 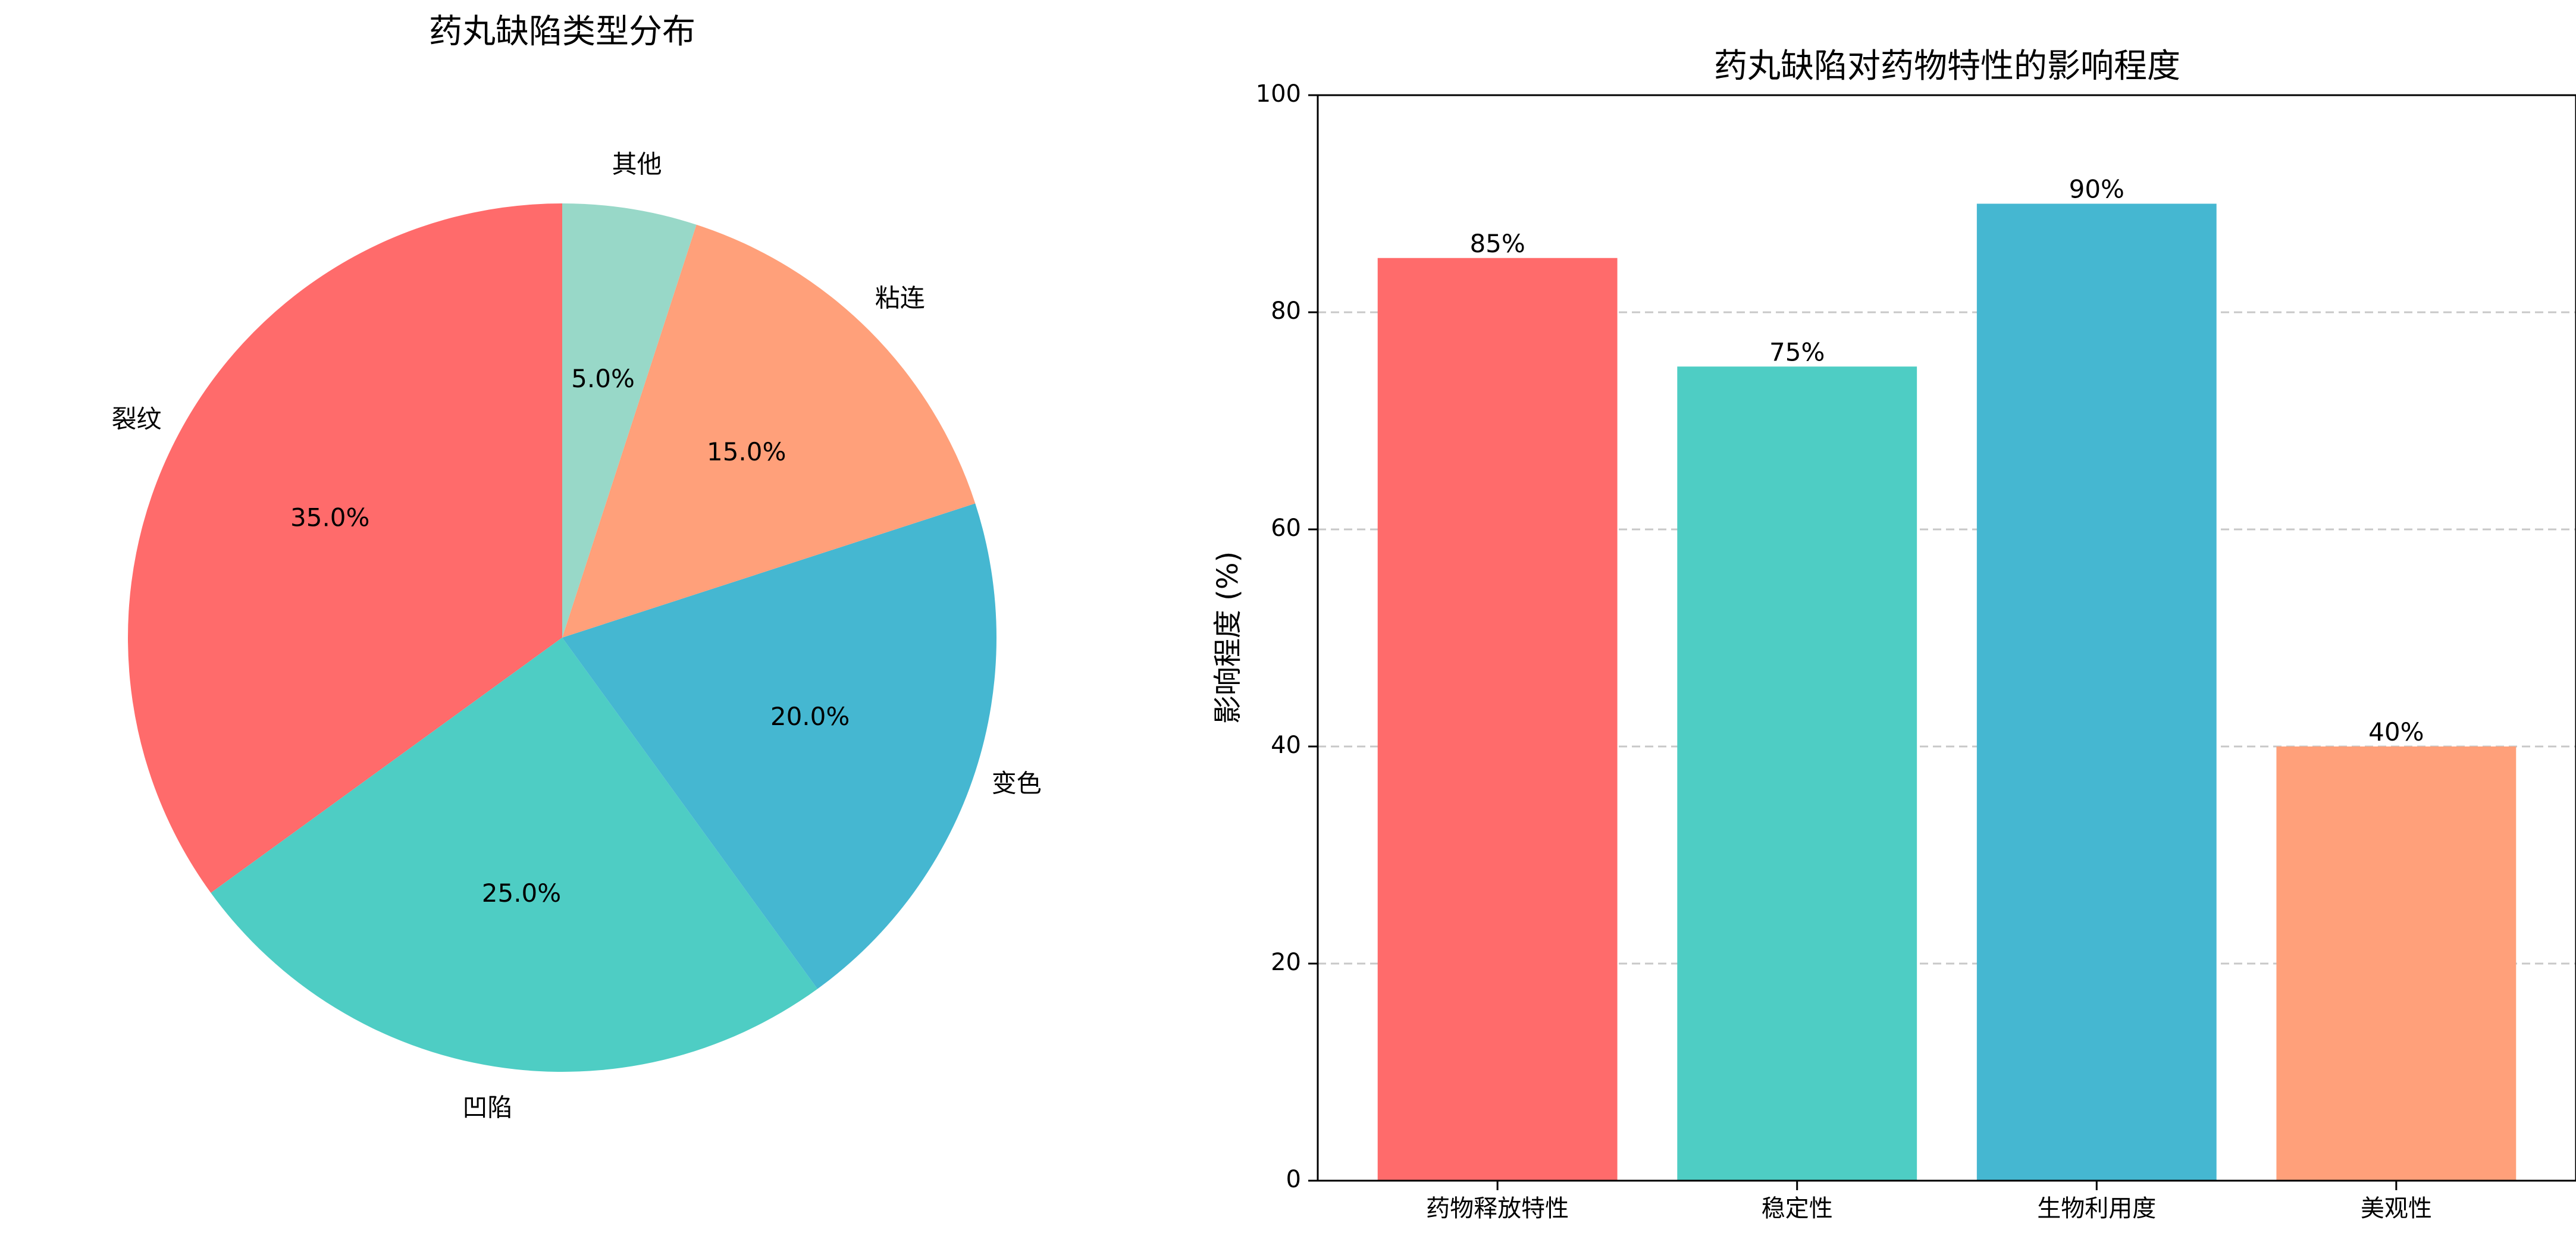 What do you see at coordinates (1286, 528) in the screenshot?
I see `bar-y-tick-label: 60` at bounding box center [1286, 528].